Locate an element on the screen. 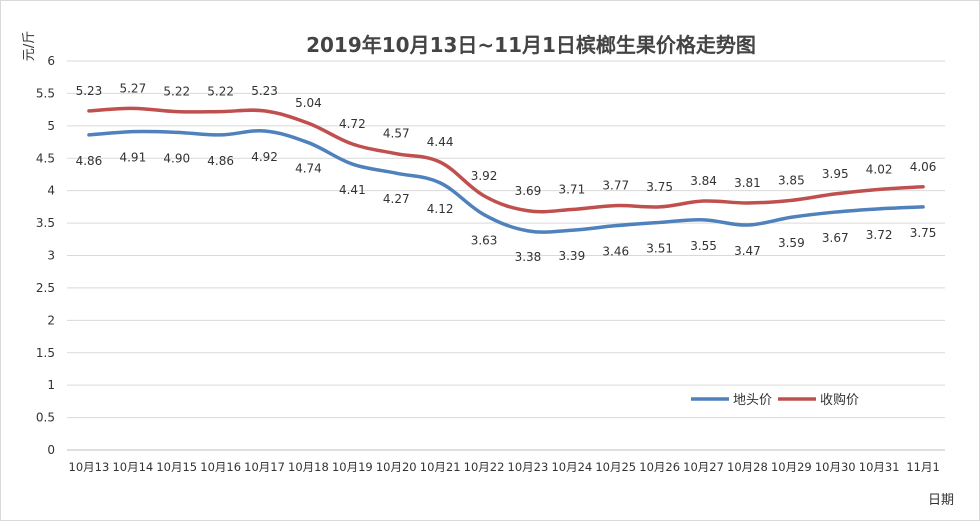 This screenshot has height=522, width=980. x-tick-label: 10月23 is located at coordinates (528, 467).